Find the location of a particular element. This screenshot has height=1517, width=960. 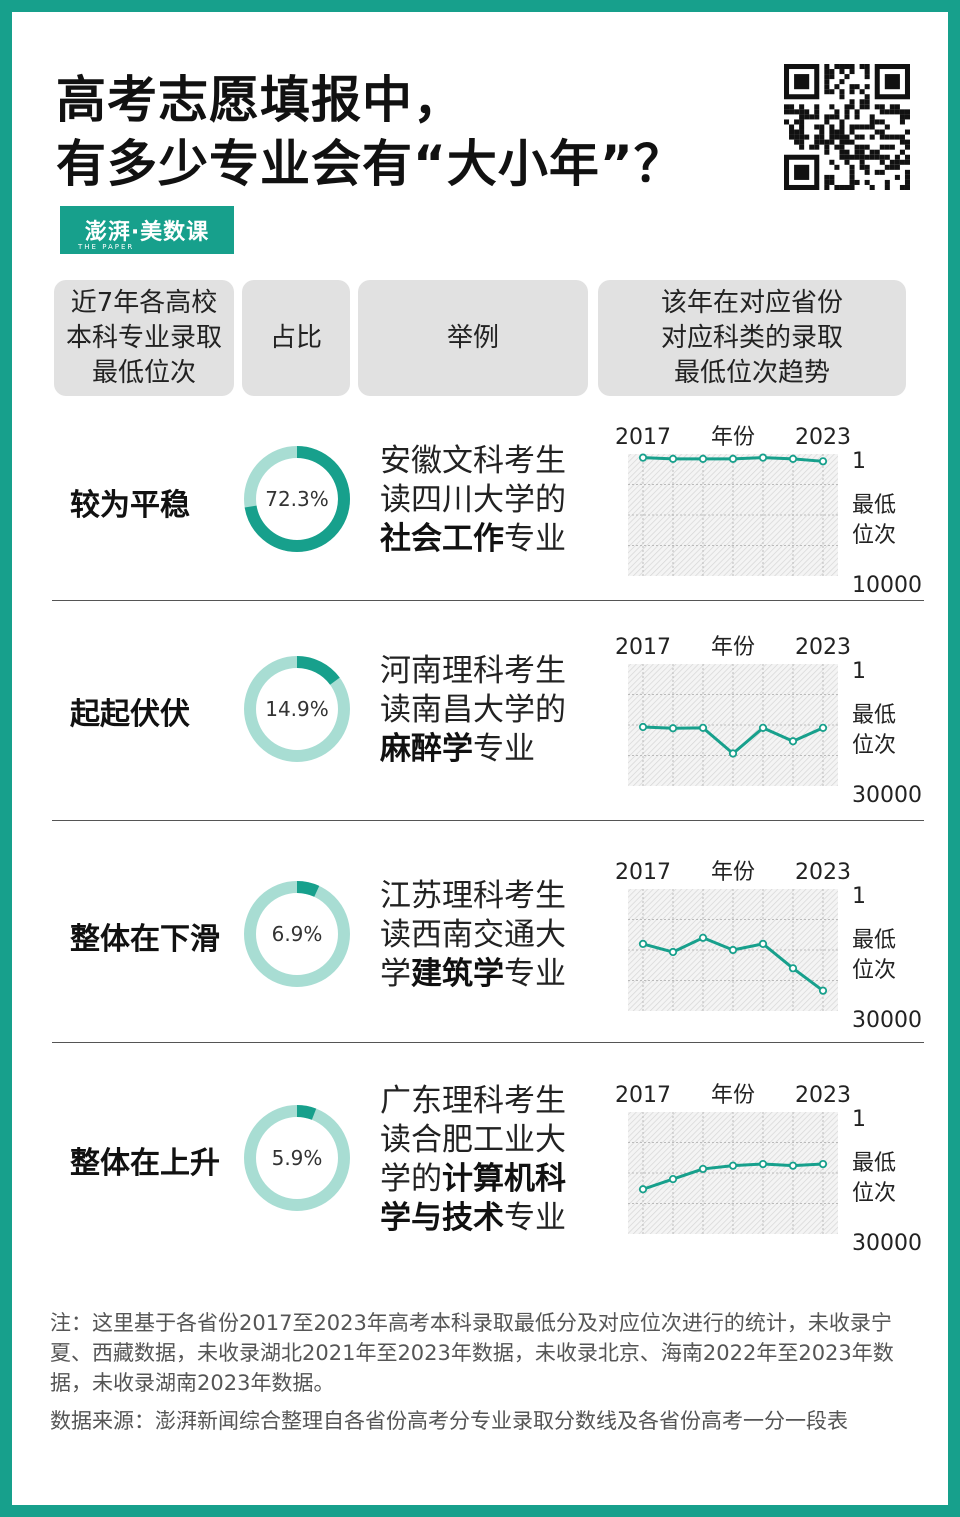

header-example: 举例 is located at coordinates (473, 338).